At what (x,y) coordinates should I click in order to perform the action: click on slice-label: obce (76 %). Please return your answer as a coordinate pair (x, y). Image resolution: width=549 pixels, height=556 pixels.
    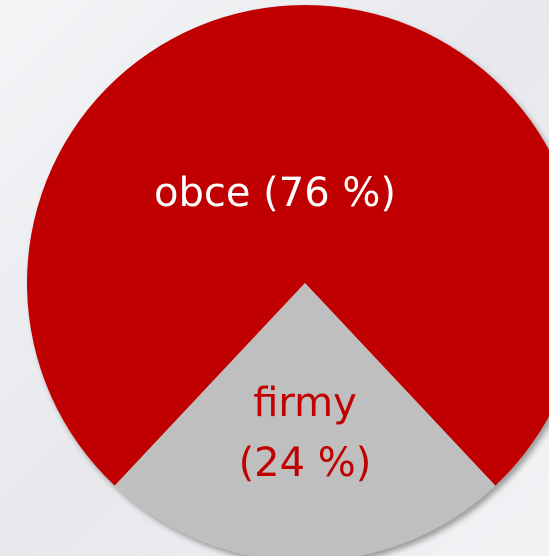
    Looking at the image, I should click on (275, 193).